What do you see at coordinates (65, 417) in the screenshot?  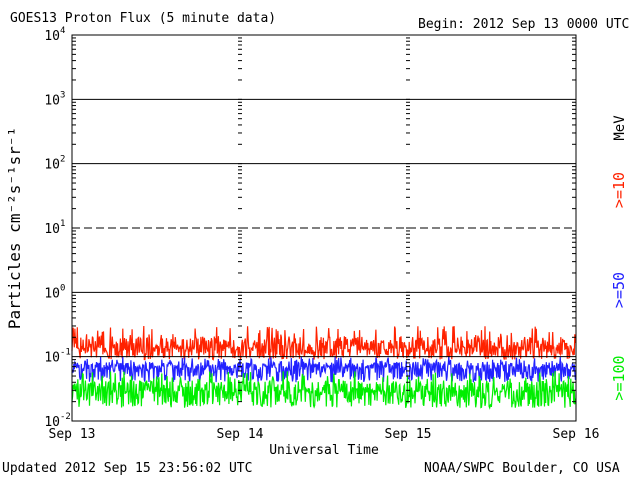 I see `y-tick-exponent: -2` at bounding box center [65, 417].